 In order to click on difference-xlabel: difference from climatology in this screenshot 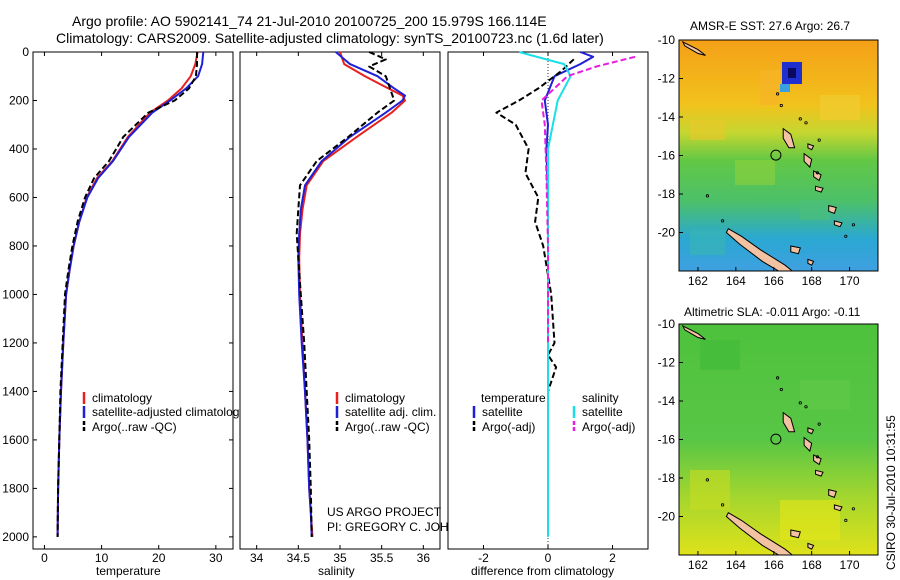, I will do `click(542, 571)`.